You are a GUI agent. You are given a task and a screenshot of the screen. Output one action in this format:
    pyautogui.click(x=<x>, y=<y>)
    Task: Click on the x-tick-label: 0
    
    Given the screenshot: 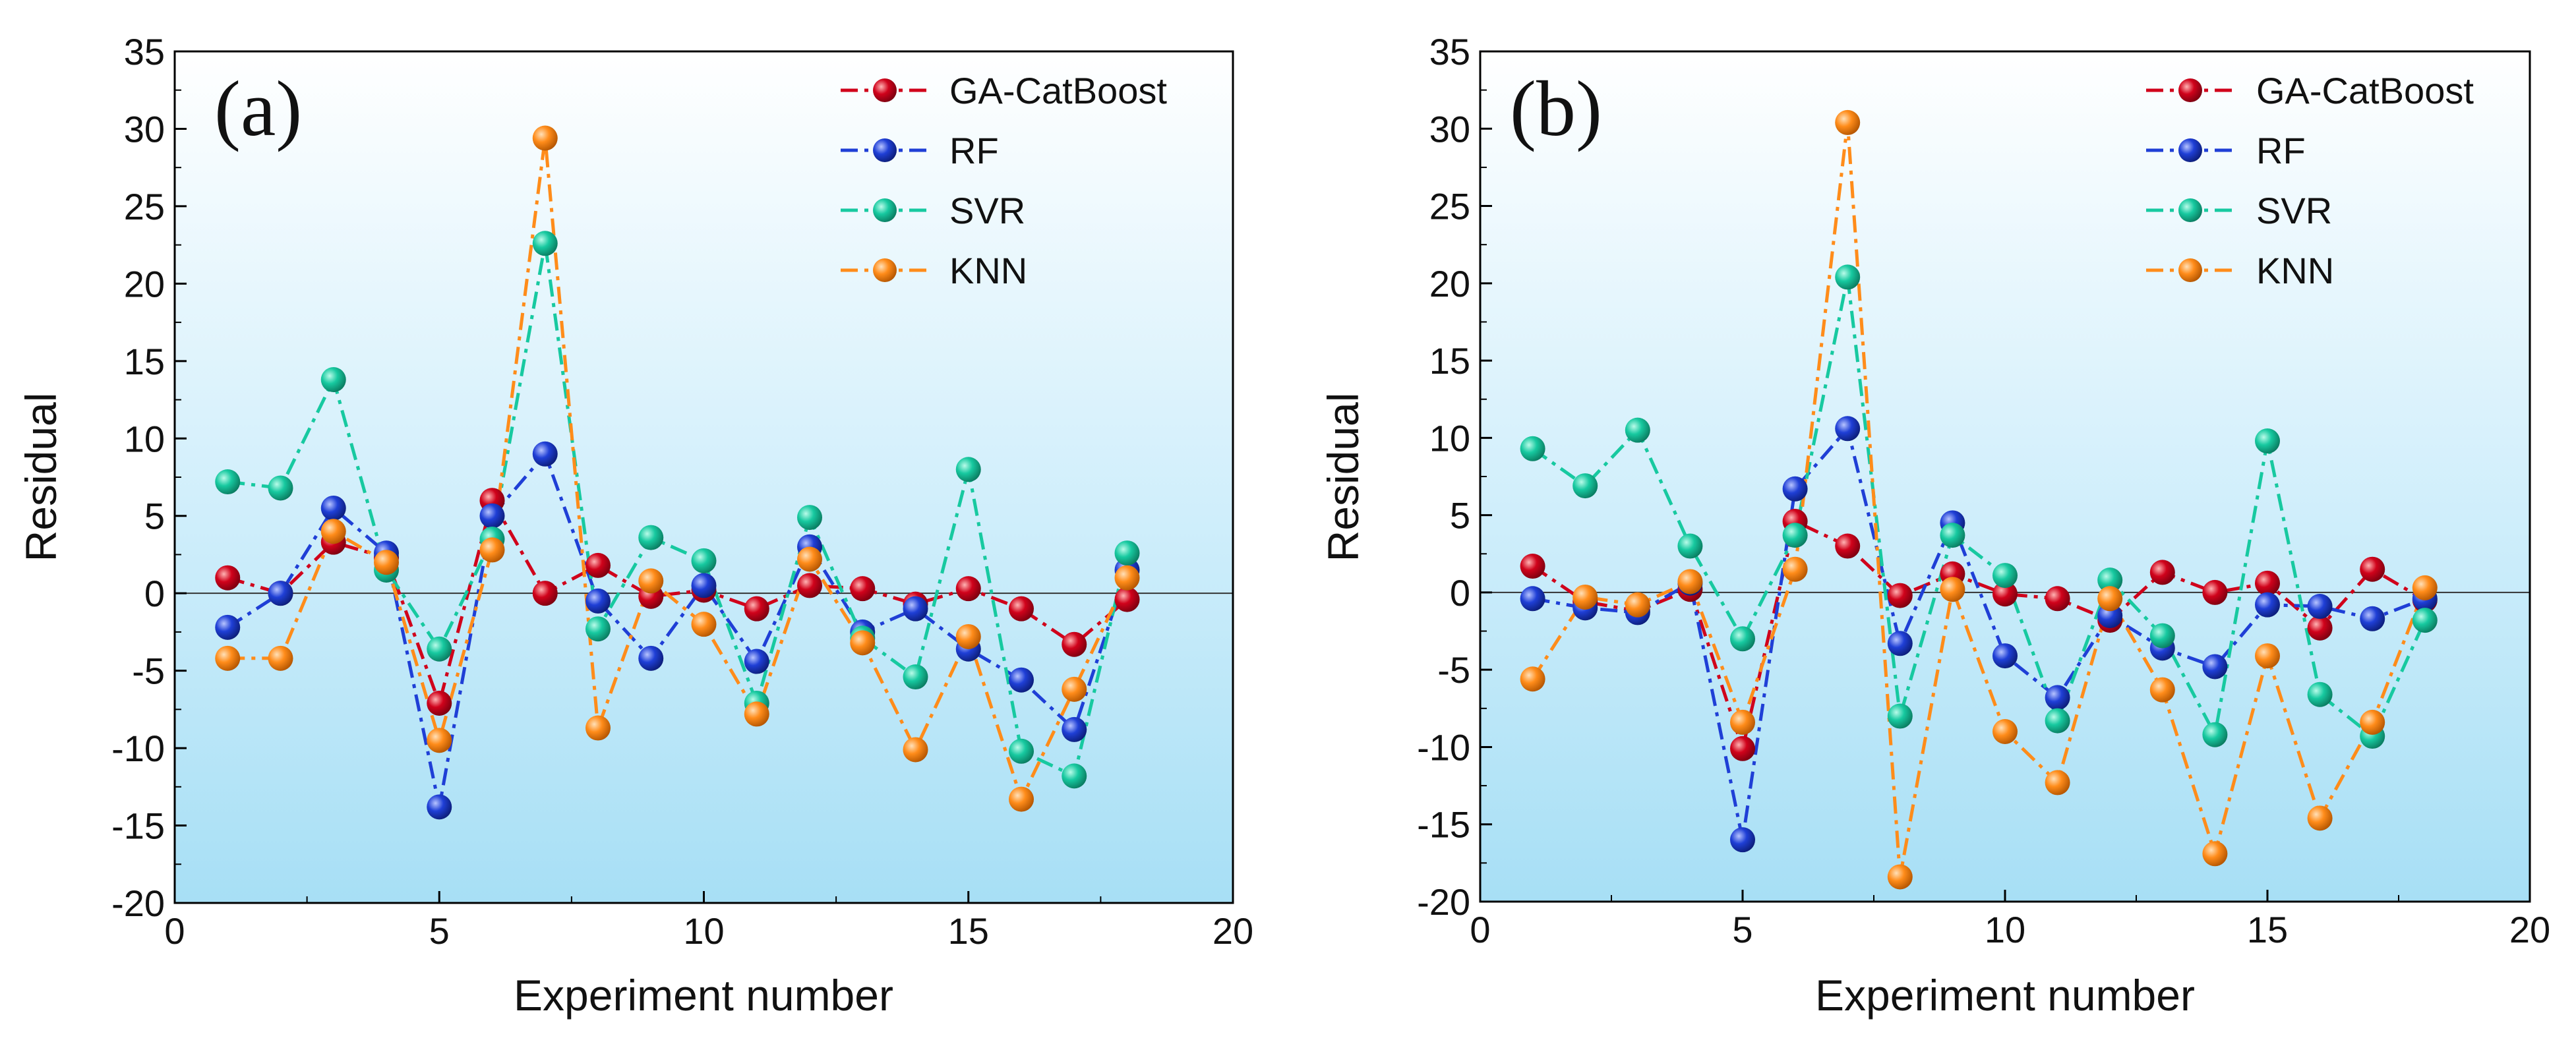 What is the action you would take?
    pyautogui.click(x=174, y=931)
    